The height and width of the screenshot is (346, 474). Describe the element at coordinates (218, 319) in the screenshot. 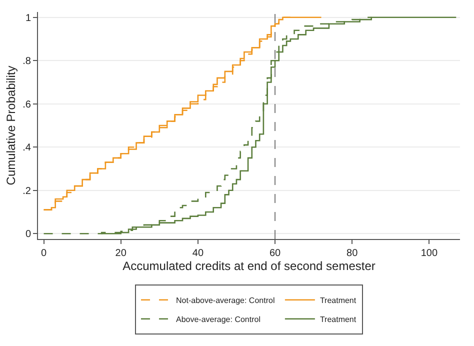

I see `legend-label: Above-average: Control` at that location.